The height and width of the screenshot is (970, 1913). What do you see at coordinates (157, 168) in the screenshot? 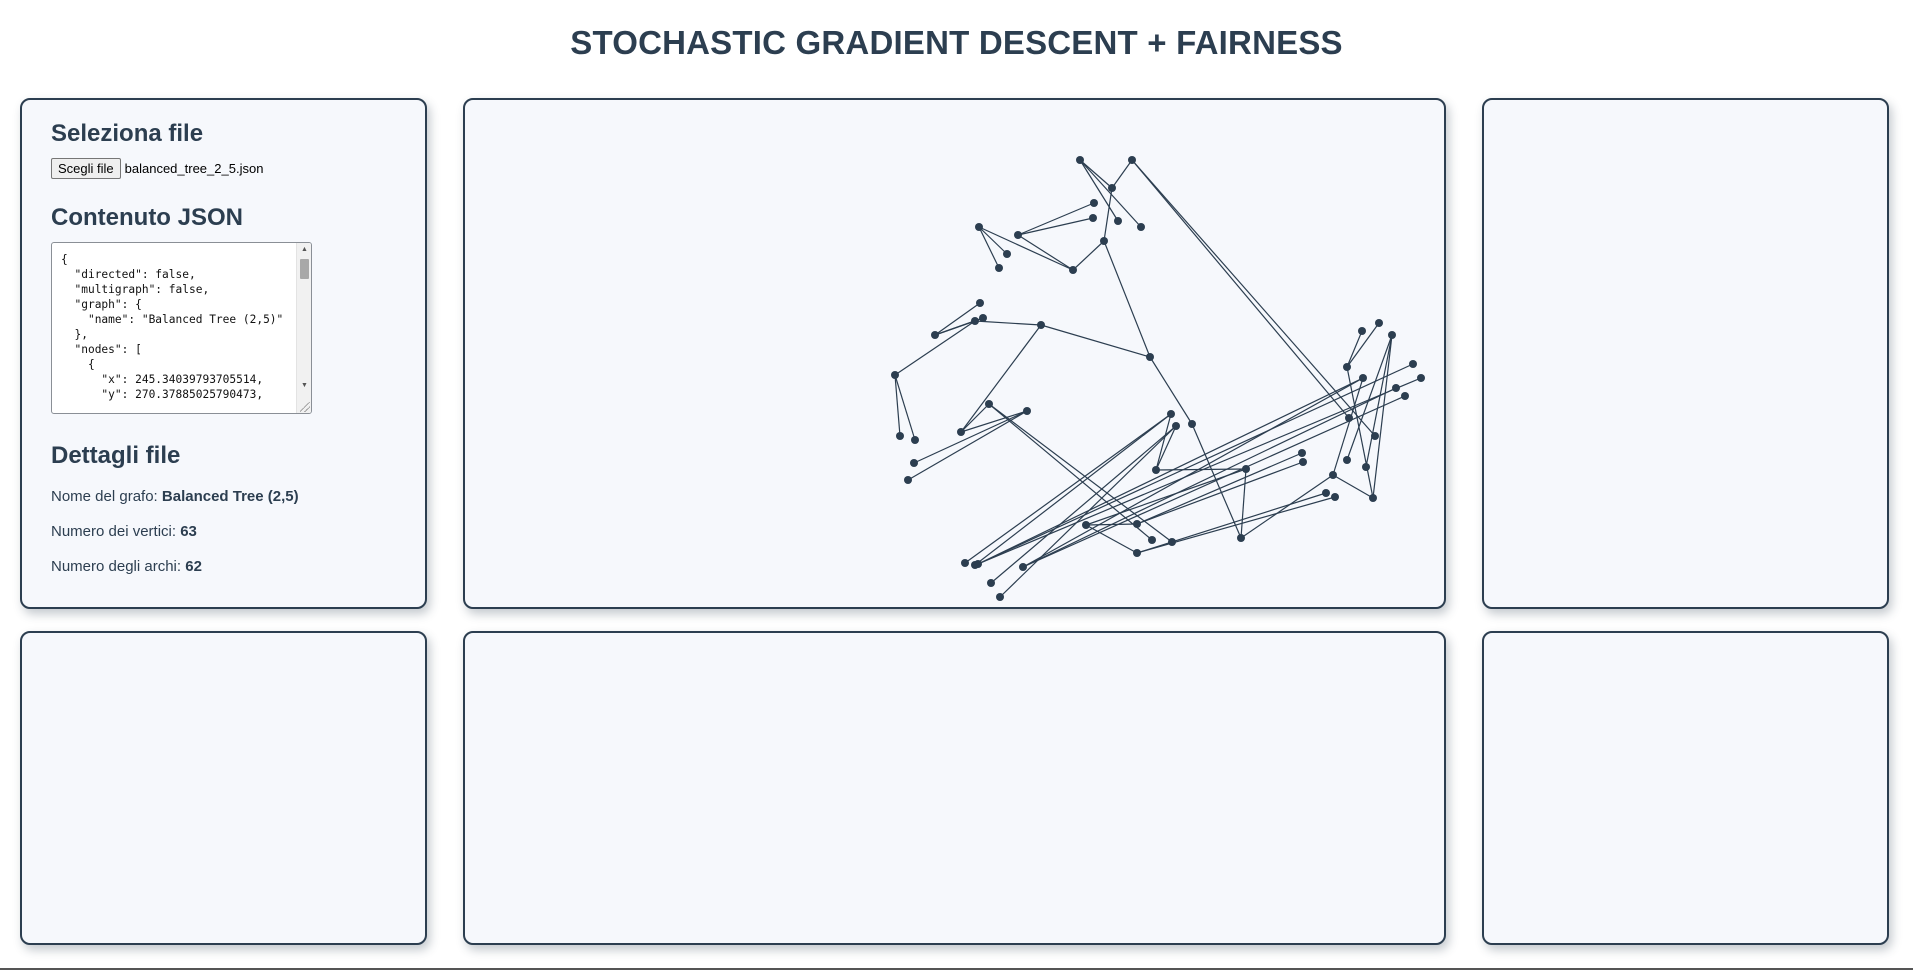
I see `file-picker: Scegli file balanced_tree_2_5.json` at bounding box center [157, 168].